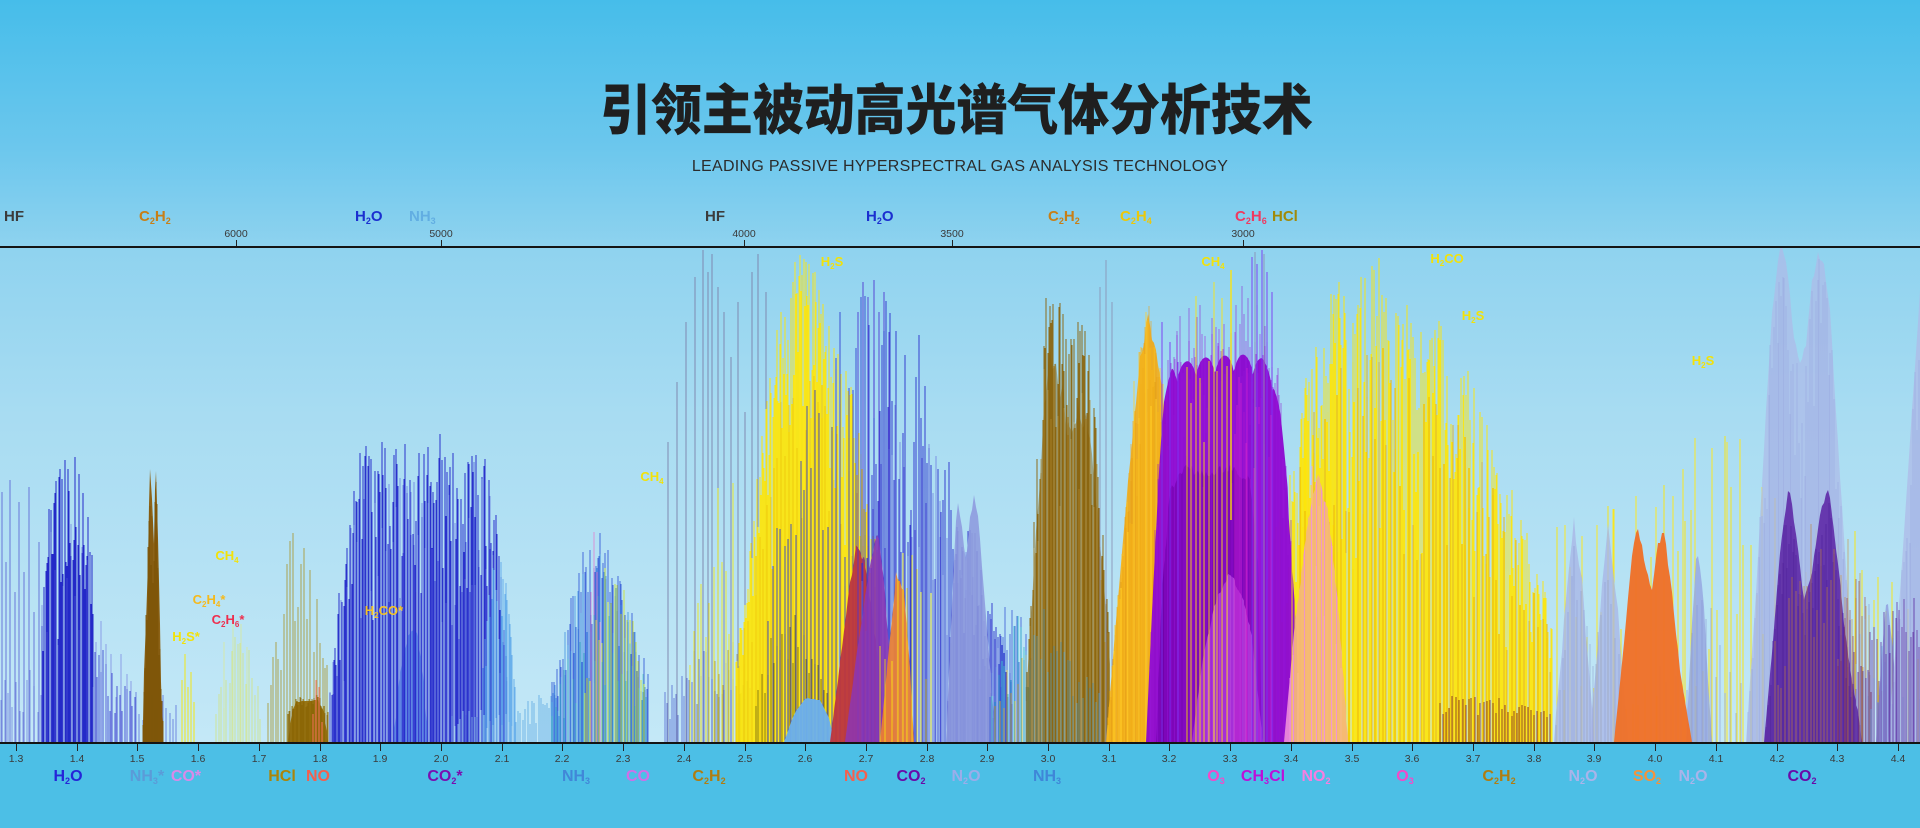 The image size is (1920, 828). What do you see at coordinates (1647, 777) in the screenshot?
I see `svg-text: SO2` at bounding box center [1647, 777].